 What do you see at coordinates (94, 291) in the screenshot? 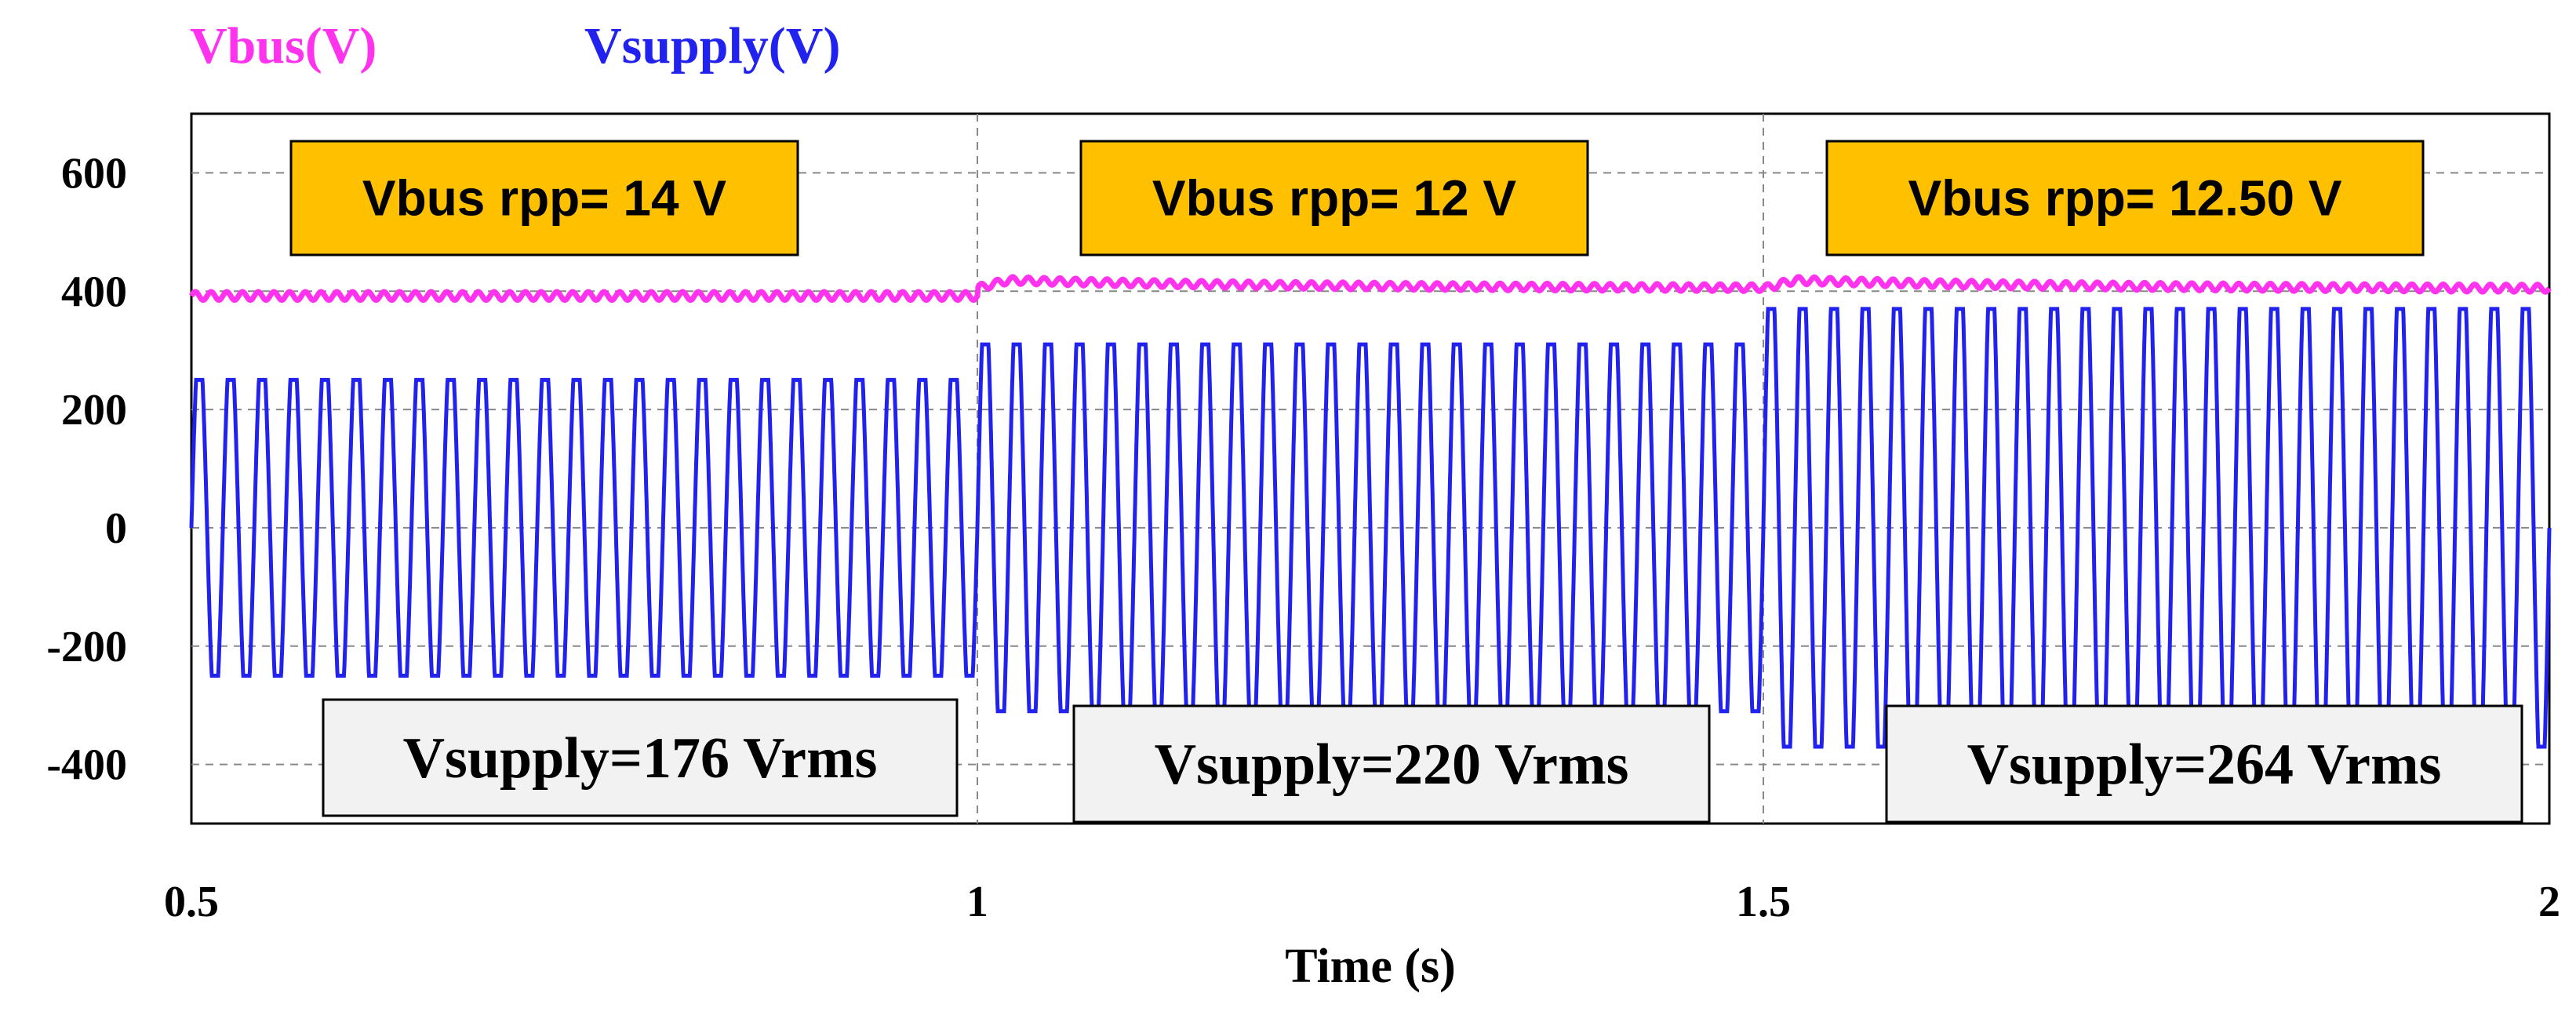
I see `y-tick-label: 400` at bounding box center [94, 291].